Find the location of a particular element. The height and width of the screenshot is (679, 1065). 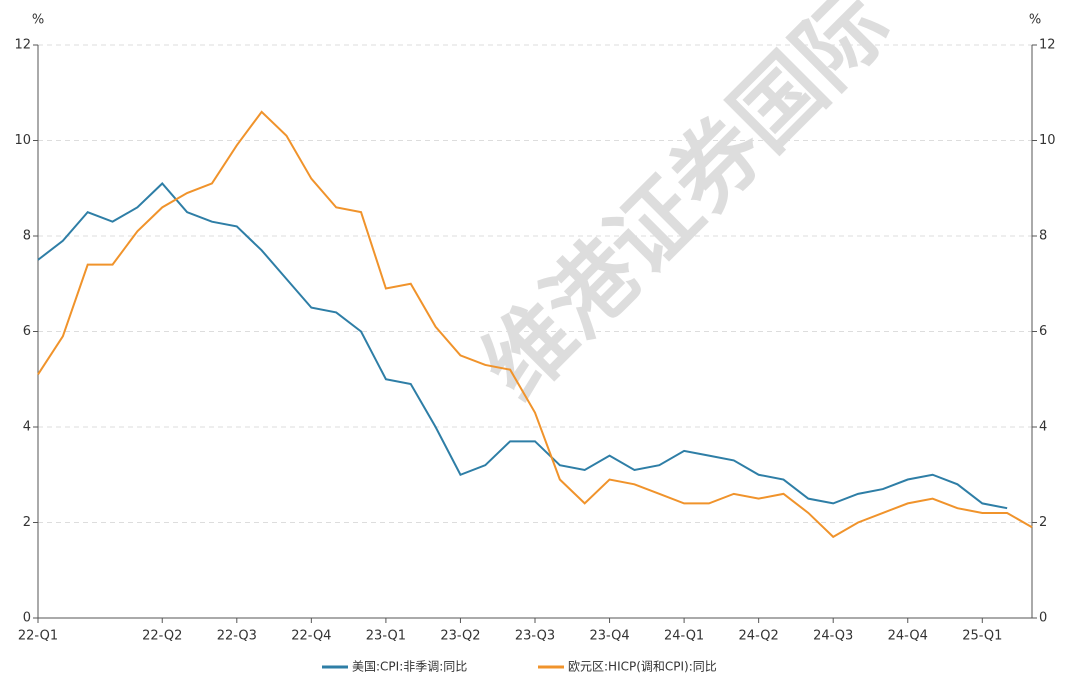

y2-tick-label: 0 is located at coordinates (1043, 618).